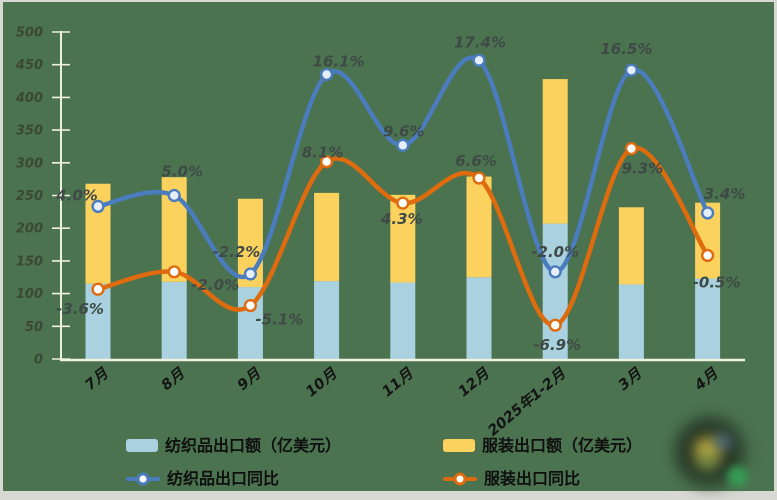 This screenshot has width=777, height=500. What do you see at coordinates (527, 401) in the screenshot?
I see `x-axis-tick-label: 2025年1-2月` at bounding box center [527, 401].